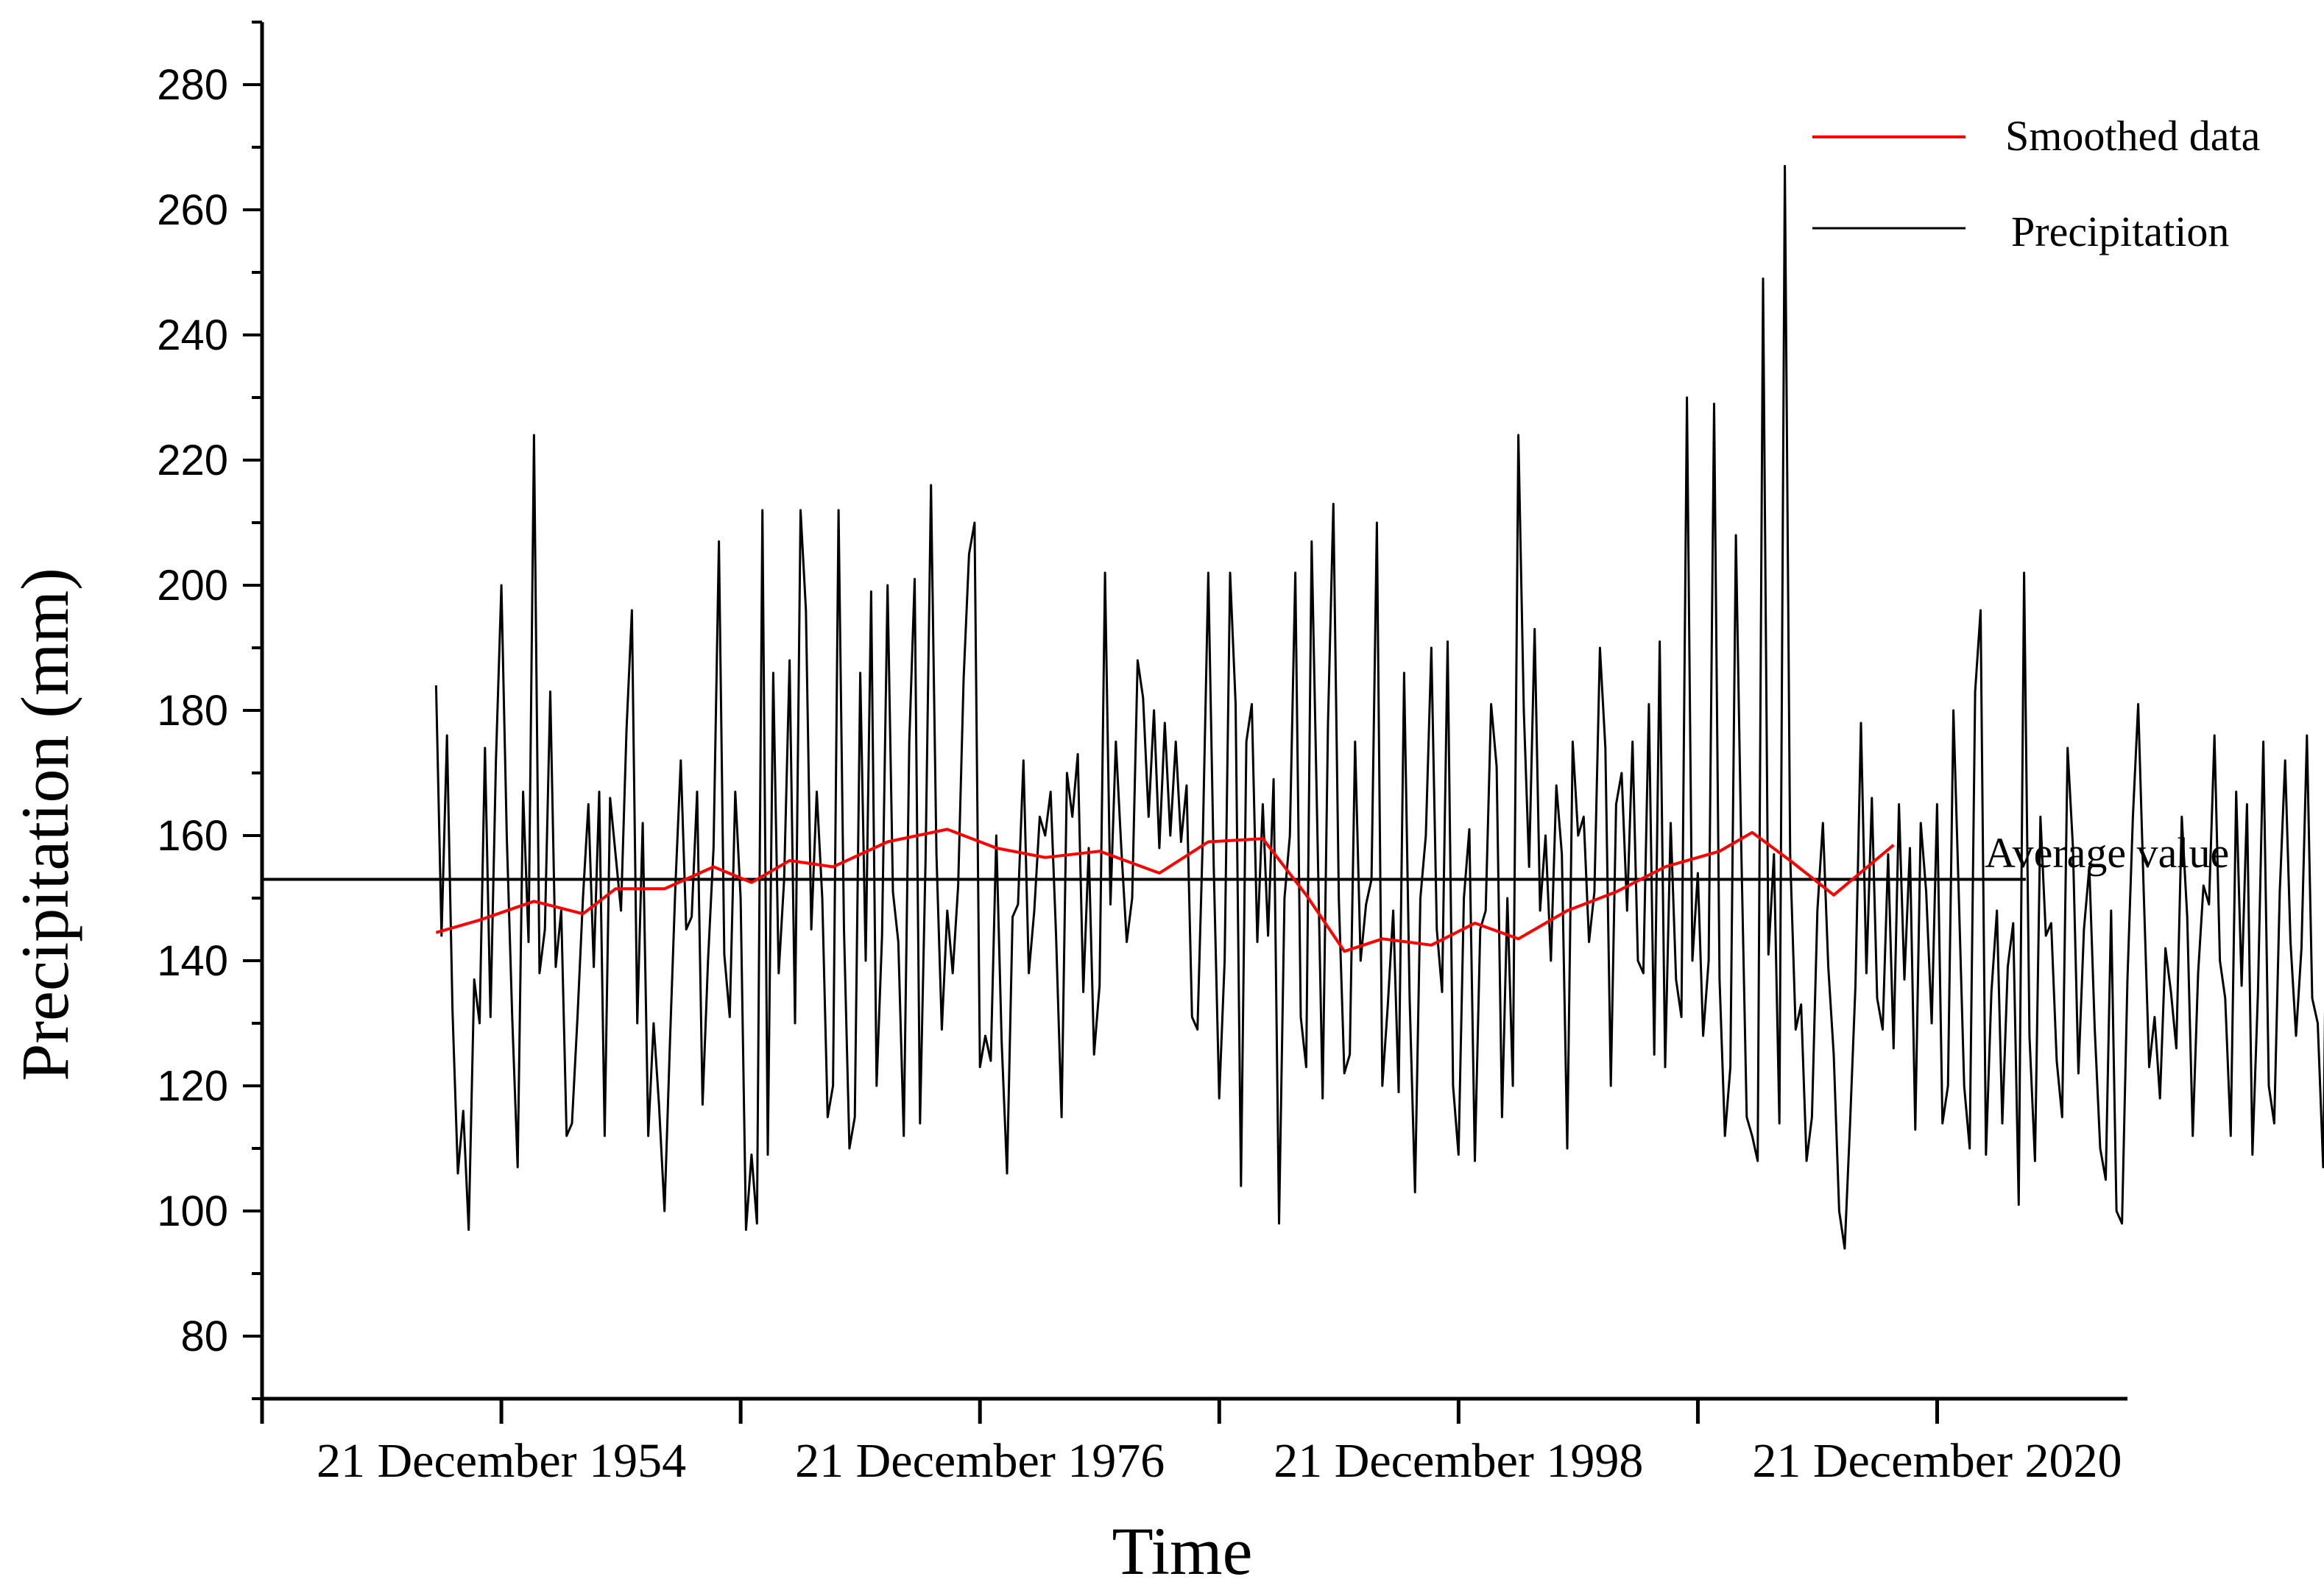 Image resolution: width=2324 pixels, height=1596 pixels. Describe the element at coordinates (192, 836) in the screenshot. I see `y-tick-label: 160` at that location.